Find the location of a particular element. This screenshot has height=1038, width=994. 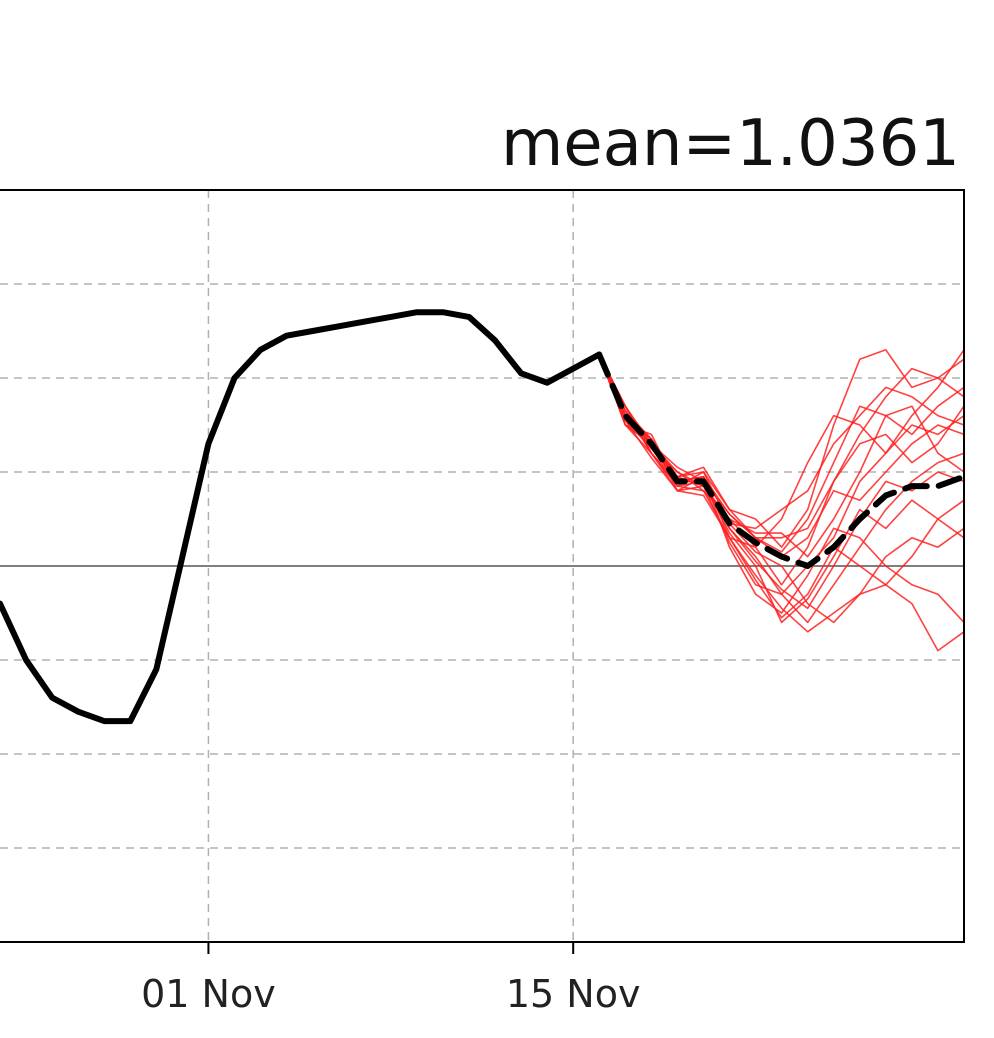

x-axis-ticks: 01 Nov 15 Nov is located at coordinates (390, 979).